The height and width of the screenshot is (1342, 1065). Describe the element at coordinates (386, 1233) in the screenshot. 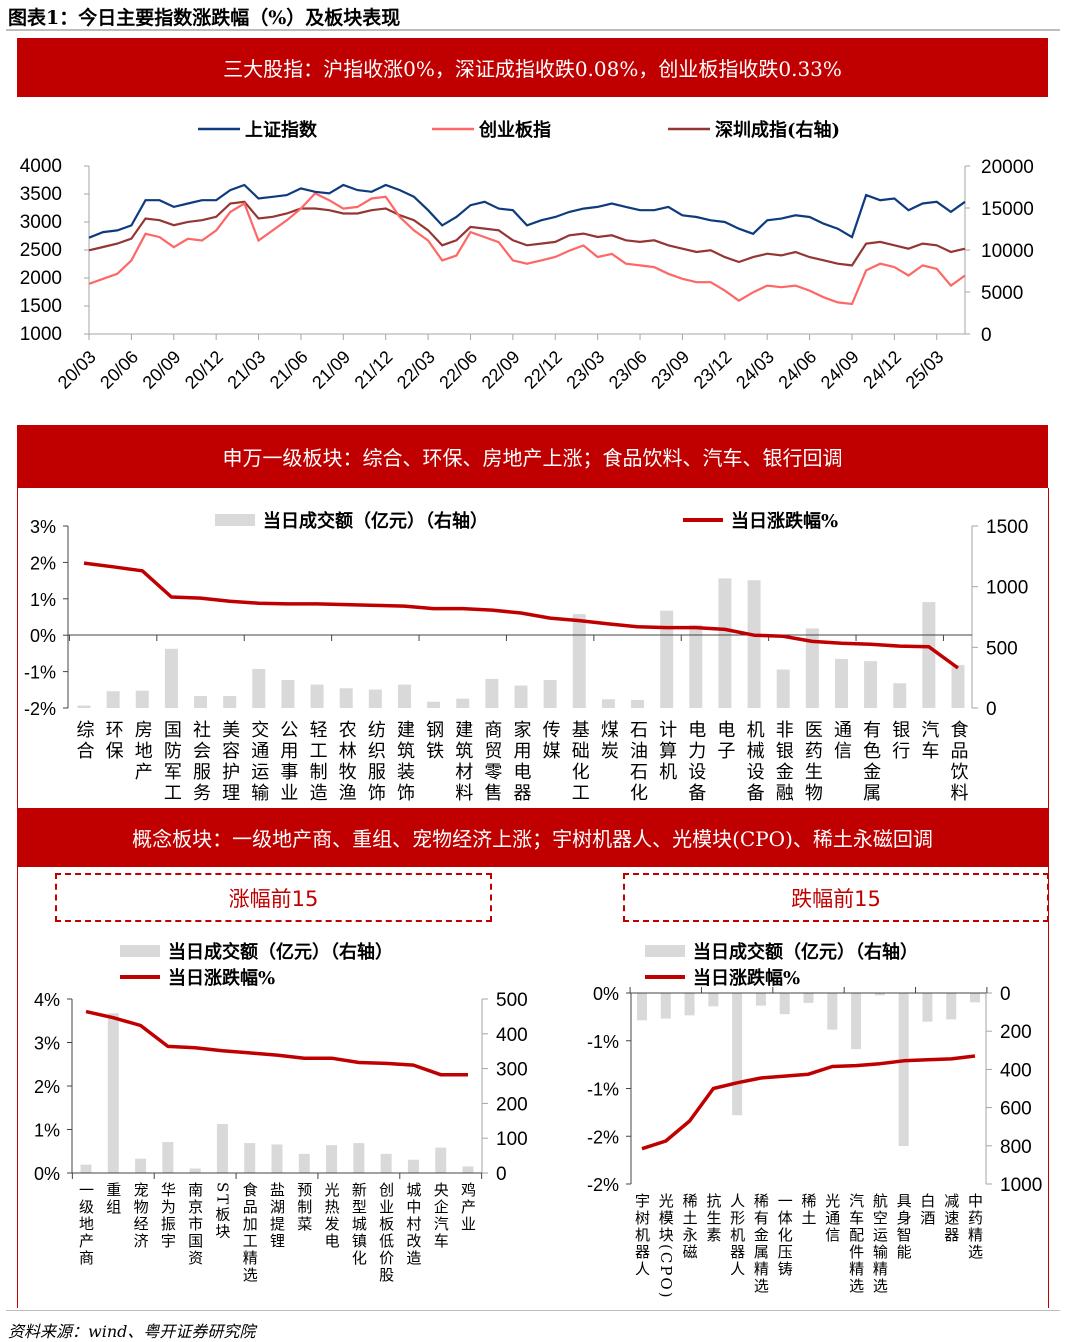

I see `category-label: 创业板低价股` at that location.